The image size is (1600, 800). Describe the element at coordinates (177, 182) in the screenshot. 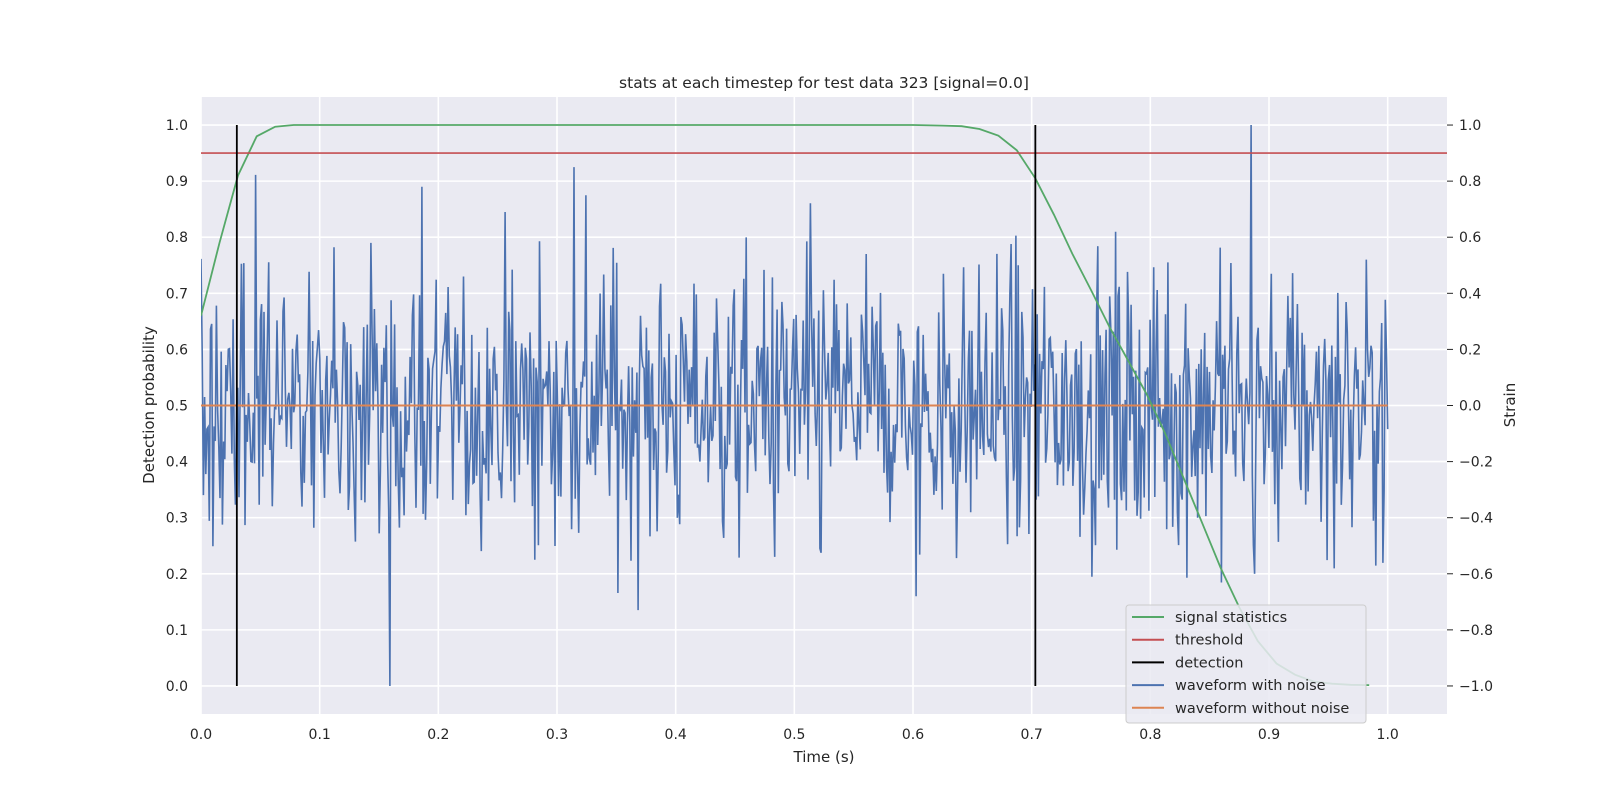

I see `y-left-tick-label: 0.9` at that location.